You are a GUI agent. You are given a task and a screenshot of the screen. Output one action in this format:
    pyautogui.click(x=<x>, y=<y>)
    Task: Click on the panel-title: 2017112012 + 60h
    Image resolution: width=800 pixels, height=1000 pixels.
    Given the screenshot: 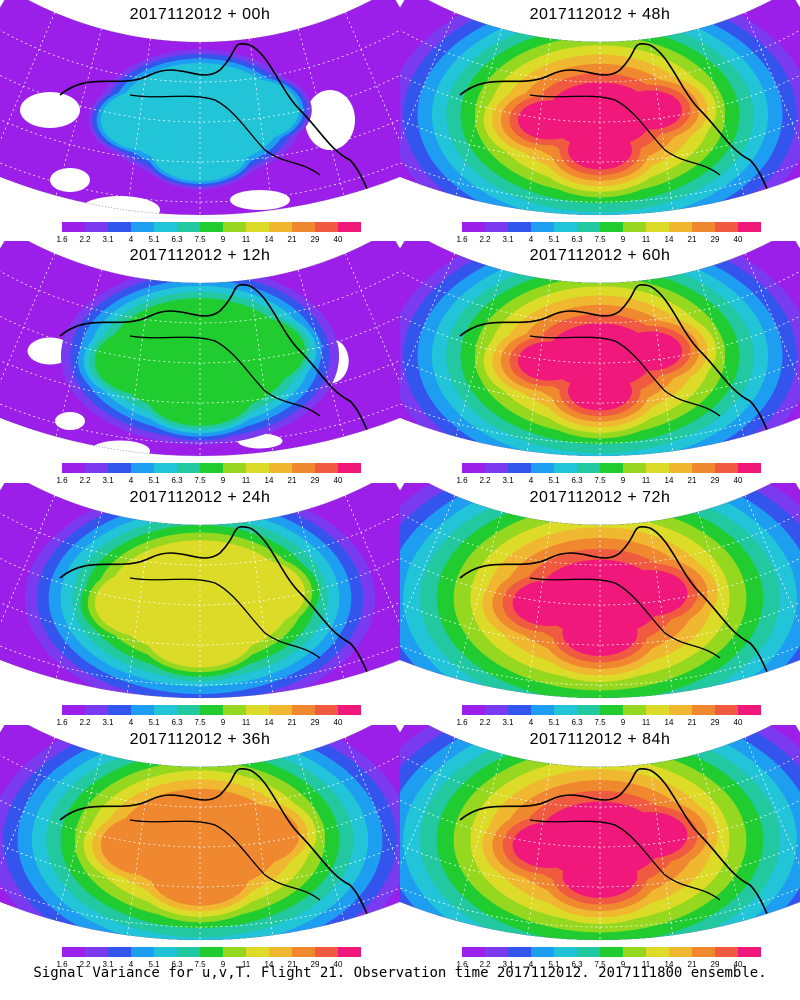 What is the action you would take?
    pyautogui.click(x=600, y=255)
    